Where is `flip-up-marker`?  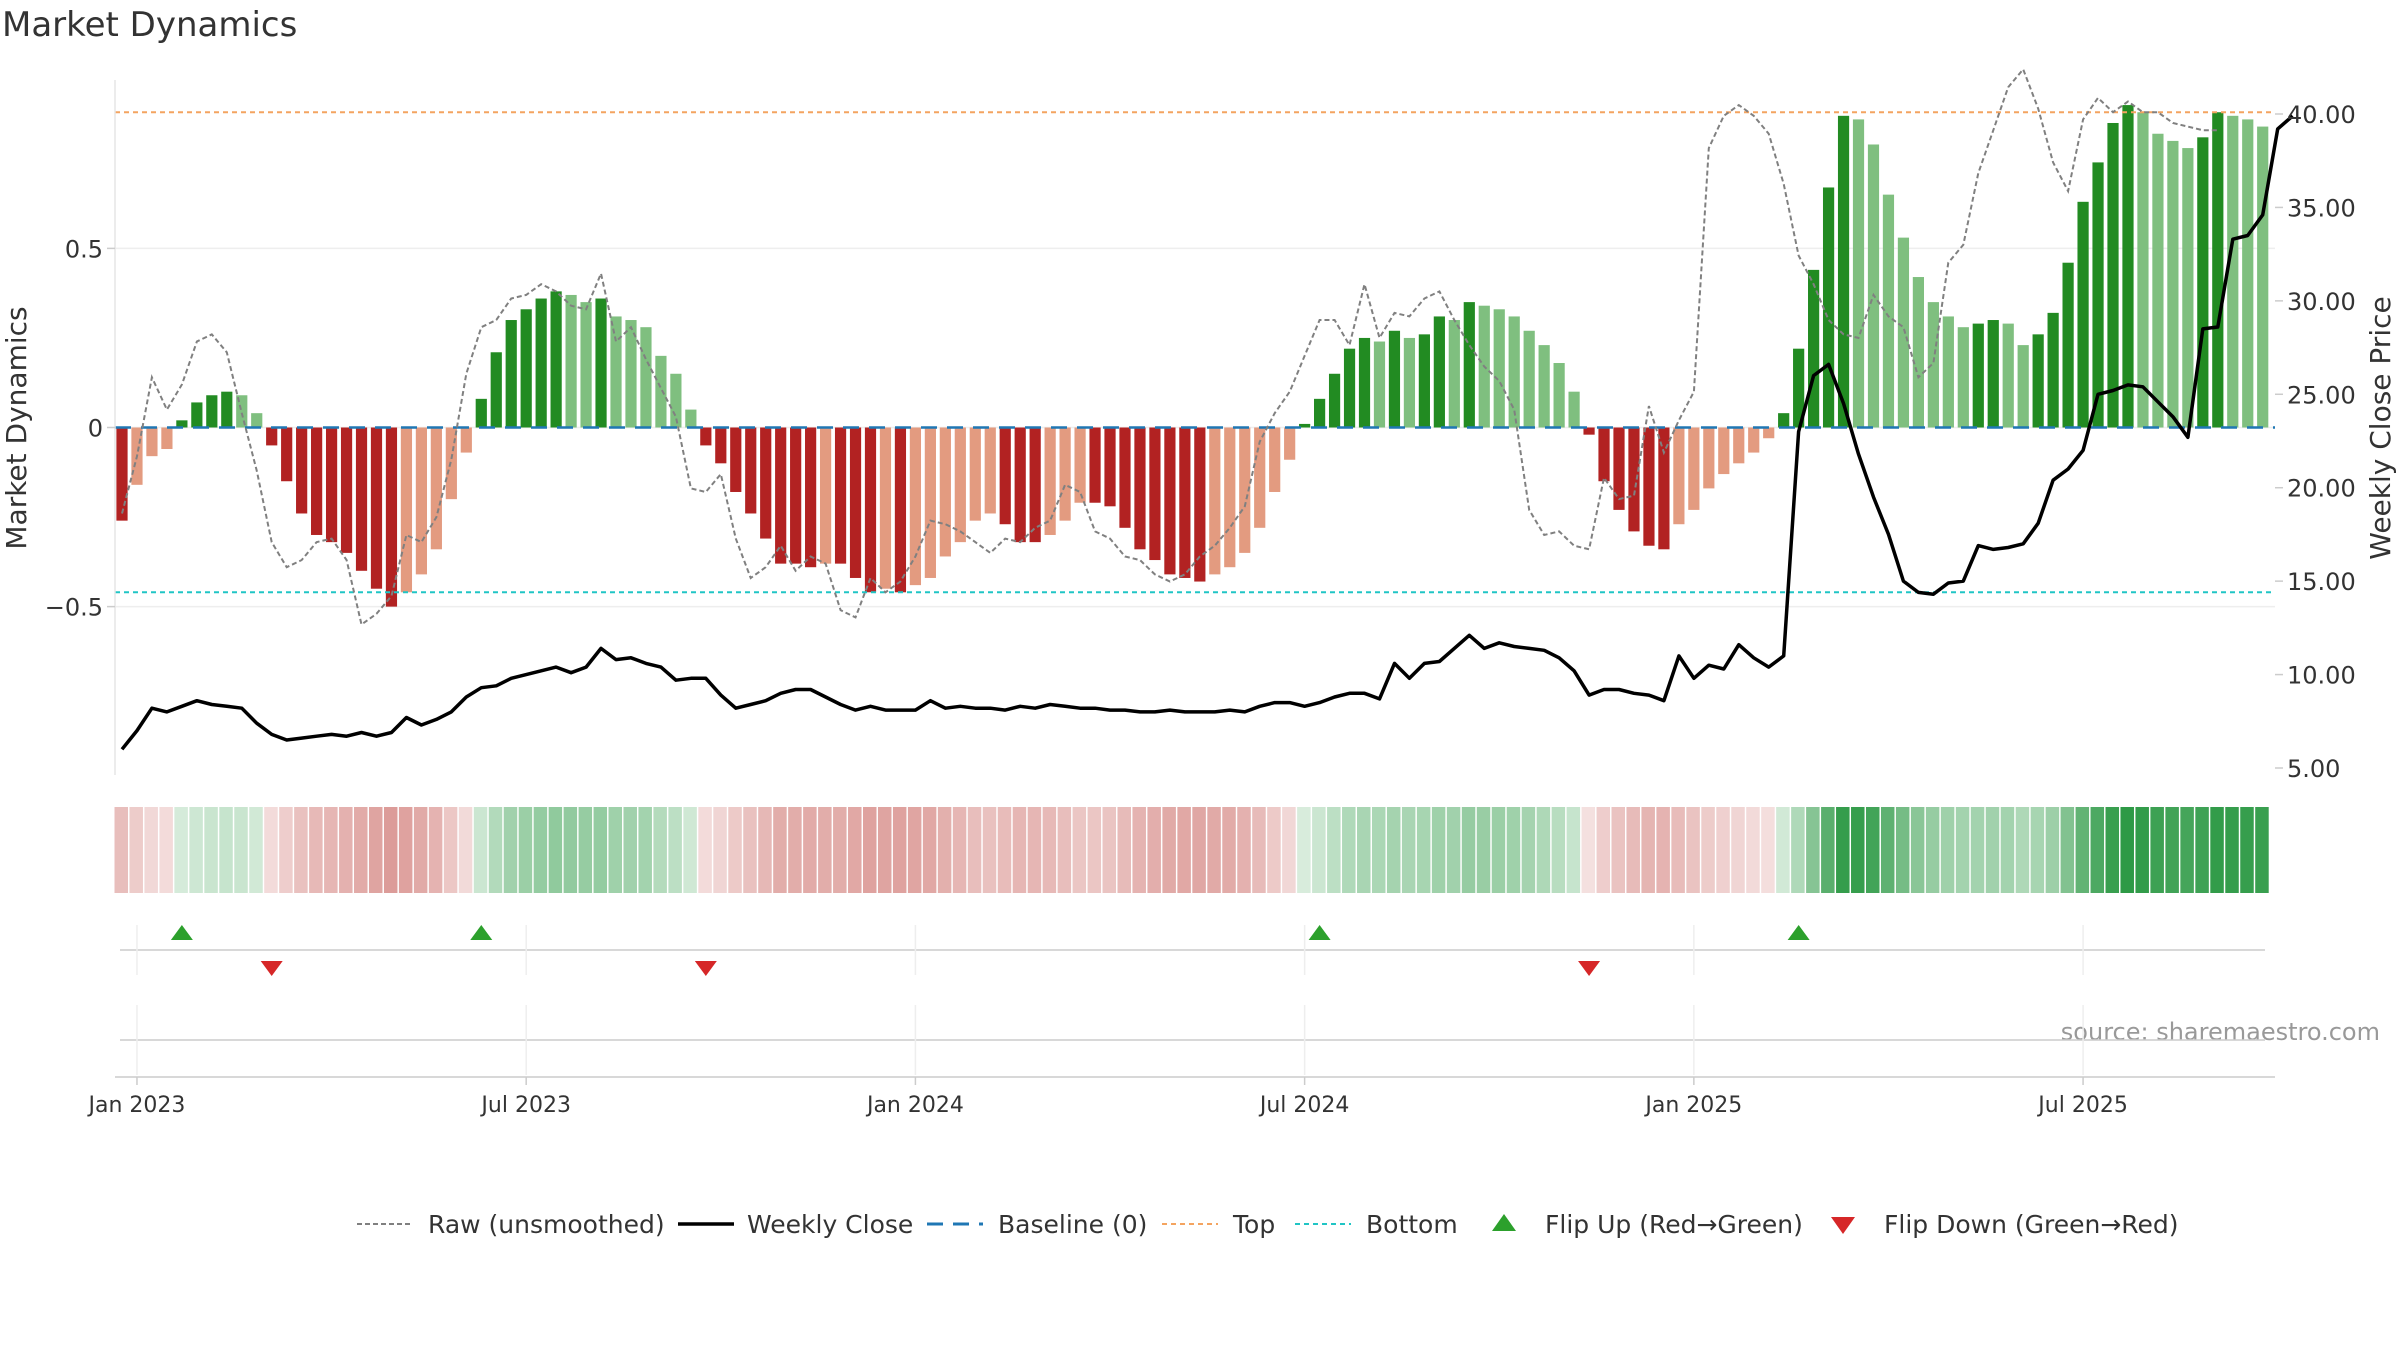
flip-up-marker is located at coordinates (481, 932).